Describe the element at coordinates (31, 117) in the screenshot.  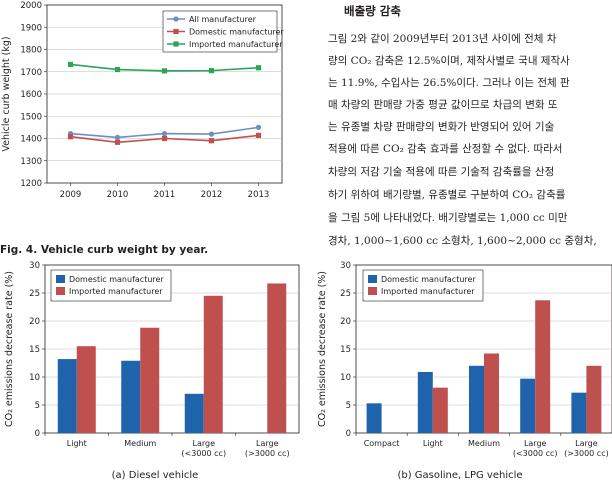
I see `y-tick-label: 1500` at that location.